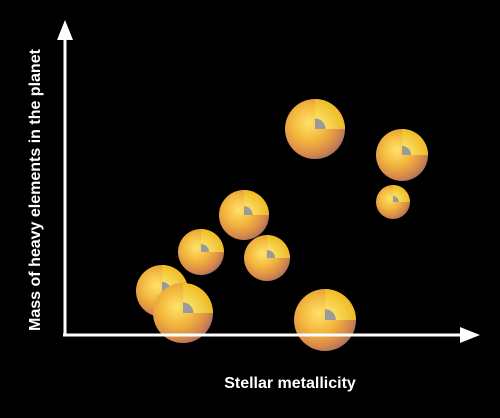 The height and width of the screenshot is (418, 500). What do you see at coordinates (470, 335) in the screenshot?
I see `x-arrow` at bounding box center [470, 335].